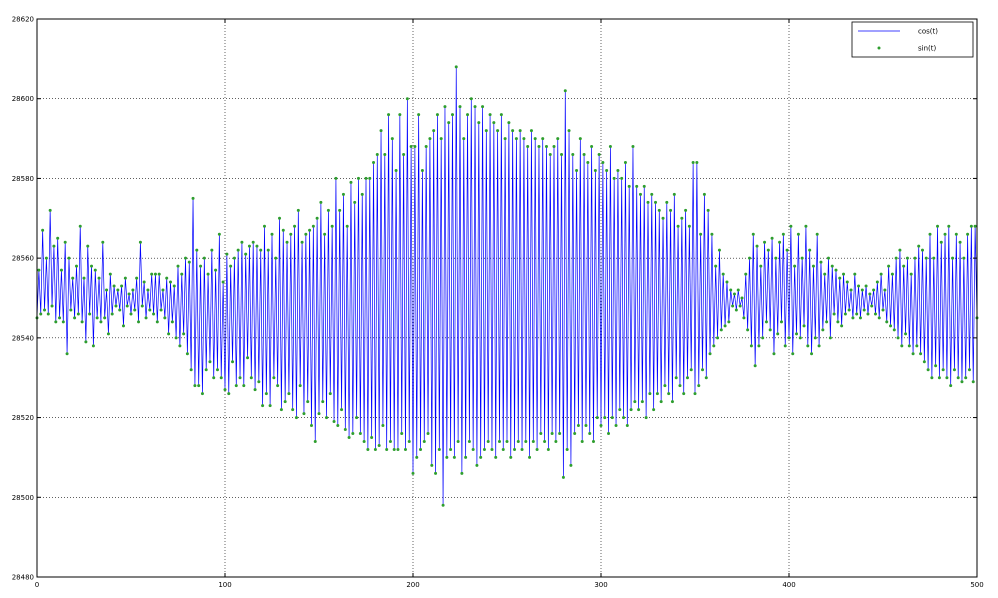  Describe the element at coordinates (23, 259) in the screenshot. I see `y-tick-label: 28560` at that location.